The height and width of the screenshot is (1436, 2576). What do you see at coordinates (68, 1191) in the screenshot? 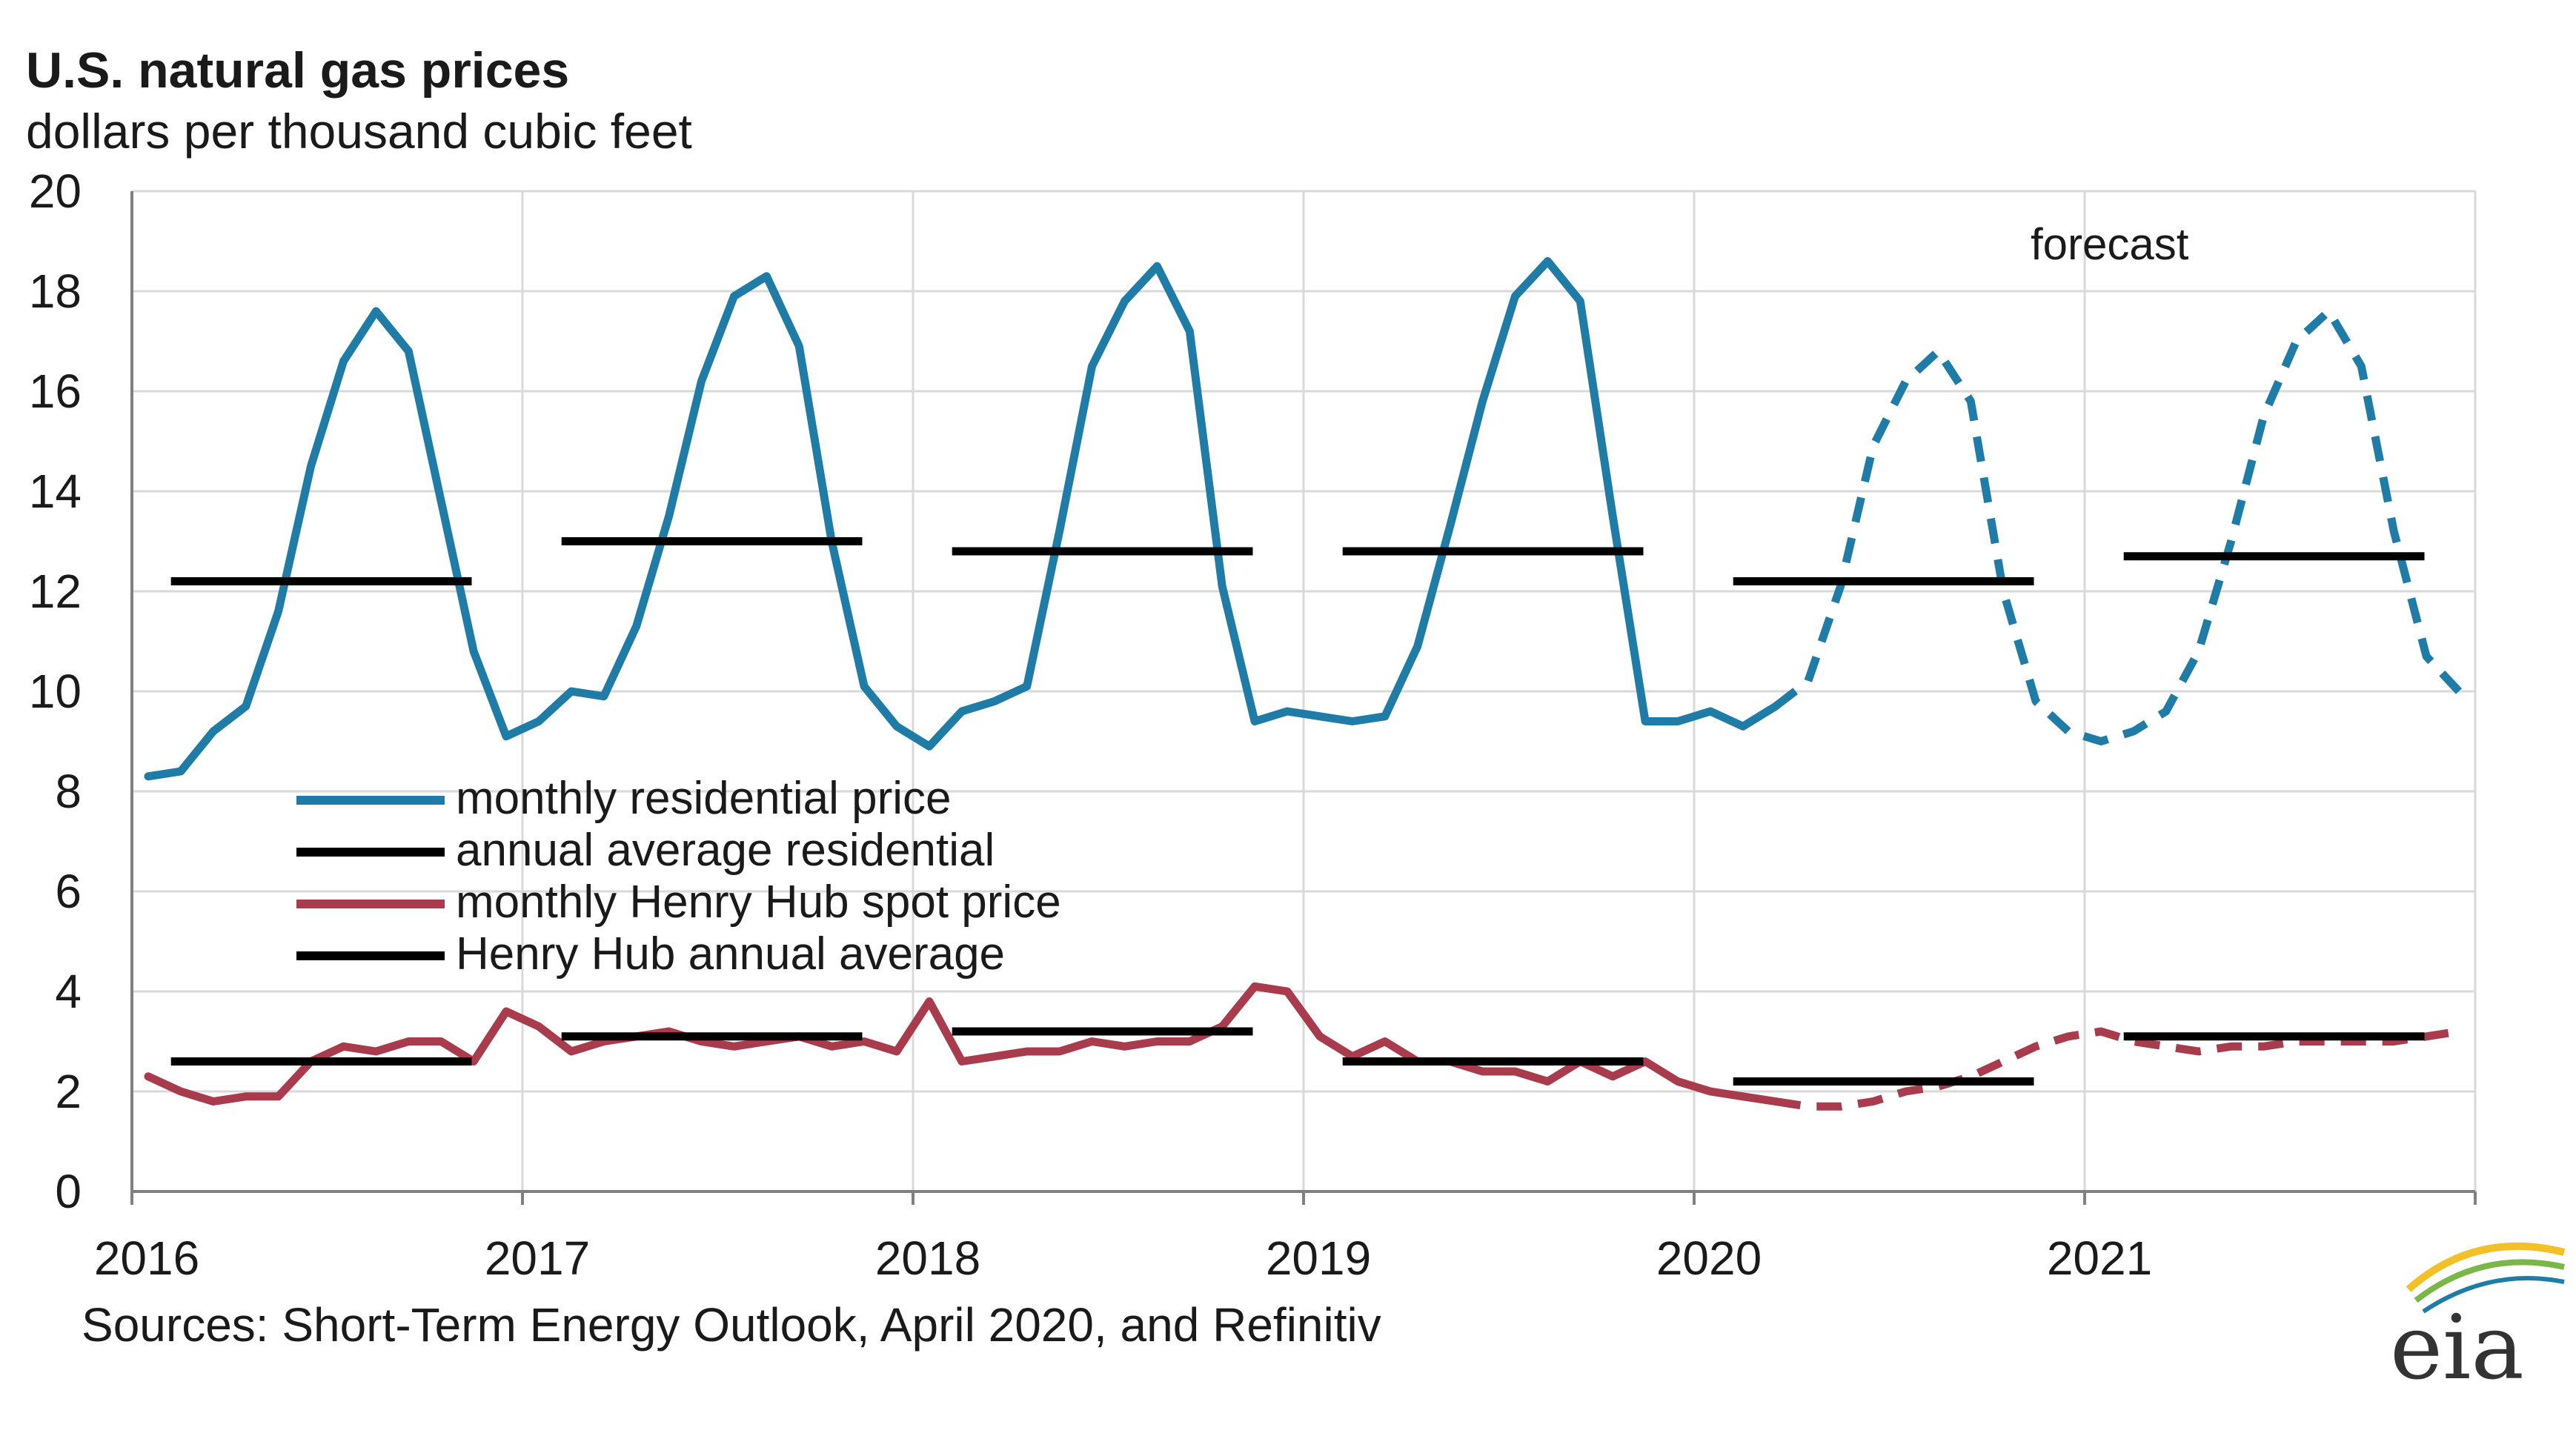
I see `y-tick-label: 0` at bounding box center [68, 1191].